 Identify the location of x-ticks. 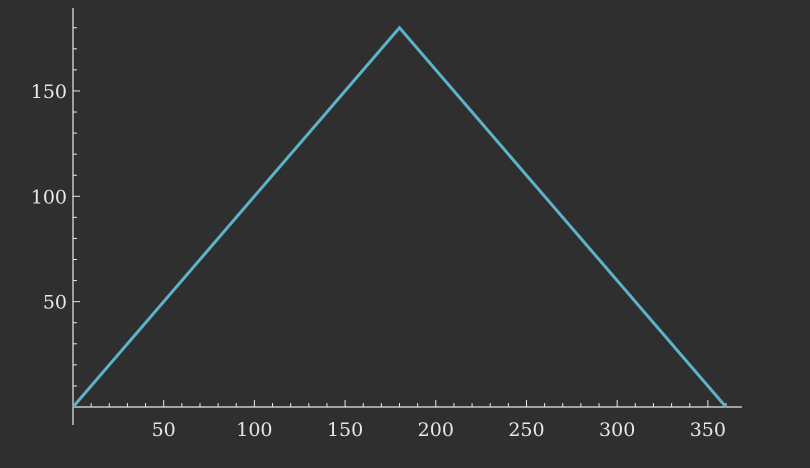
(408, 403).